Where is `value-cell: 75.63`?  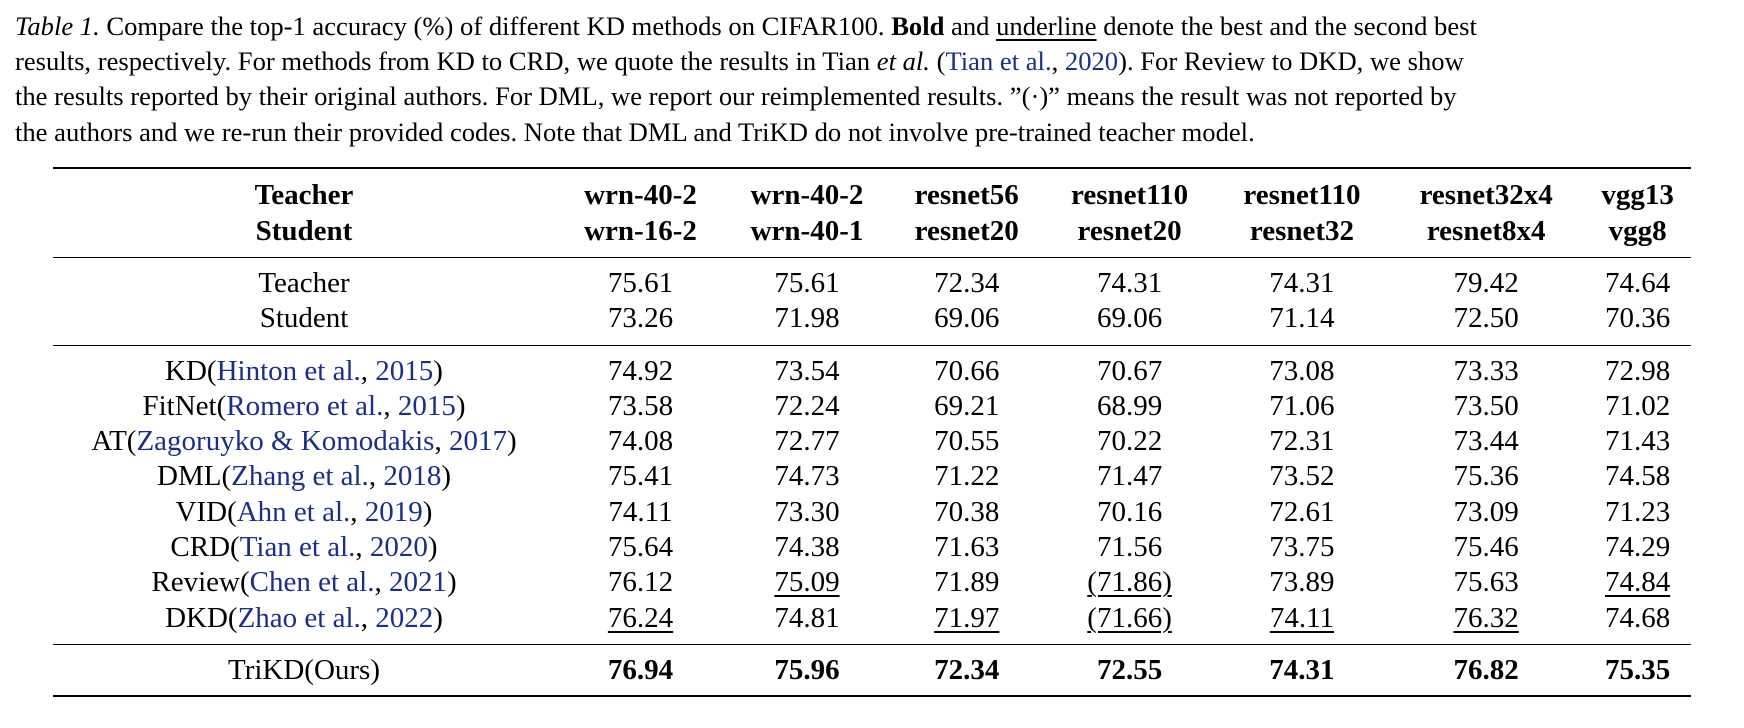 value-cell: 75.63 is located at coordinates (1486, 582).